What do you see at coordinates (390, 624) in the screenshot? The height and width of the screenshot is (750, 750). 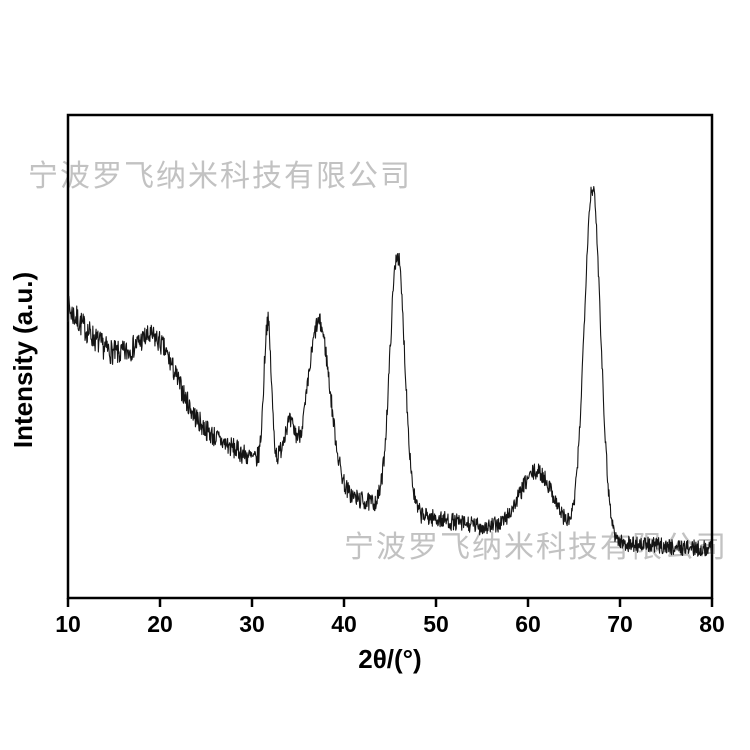 I see `x-axis-tick-labels: 10 20 30 40 50 60 70 80` at bounding box center [390, 624].